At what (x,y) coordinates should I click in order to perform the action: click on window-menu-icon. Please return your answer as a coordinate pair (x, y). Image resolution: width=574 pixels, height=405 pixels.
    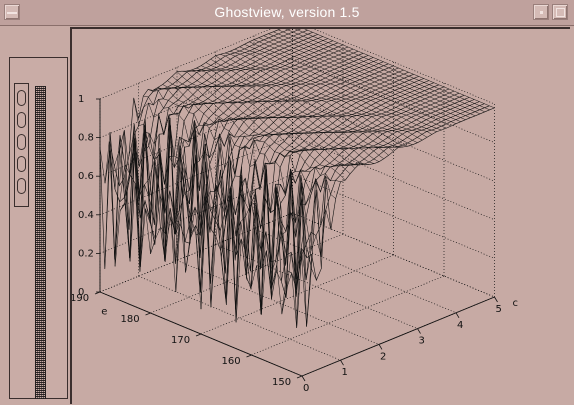
    Looking at the image, I should click on (12, 13).